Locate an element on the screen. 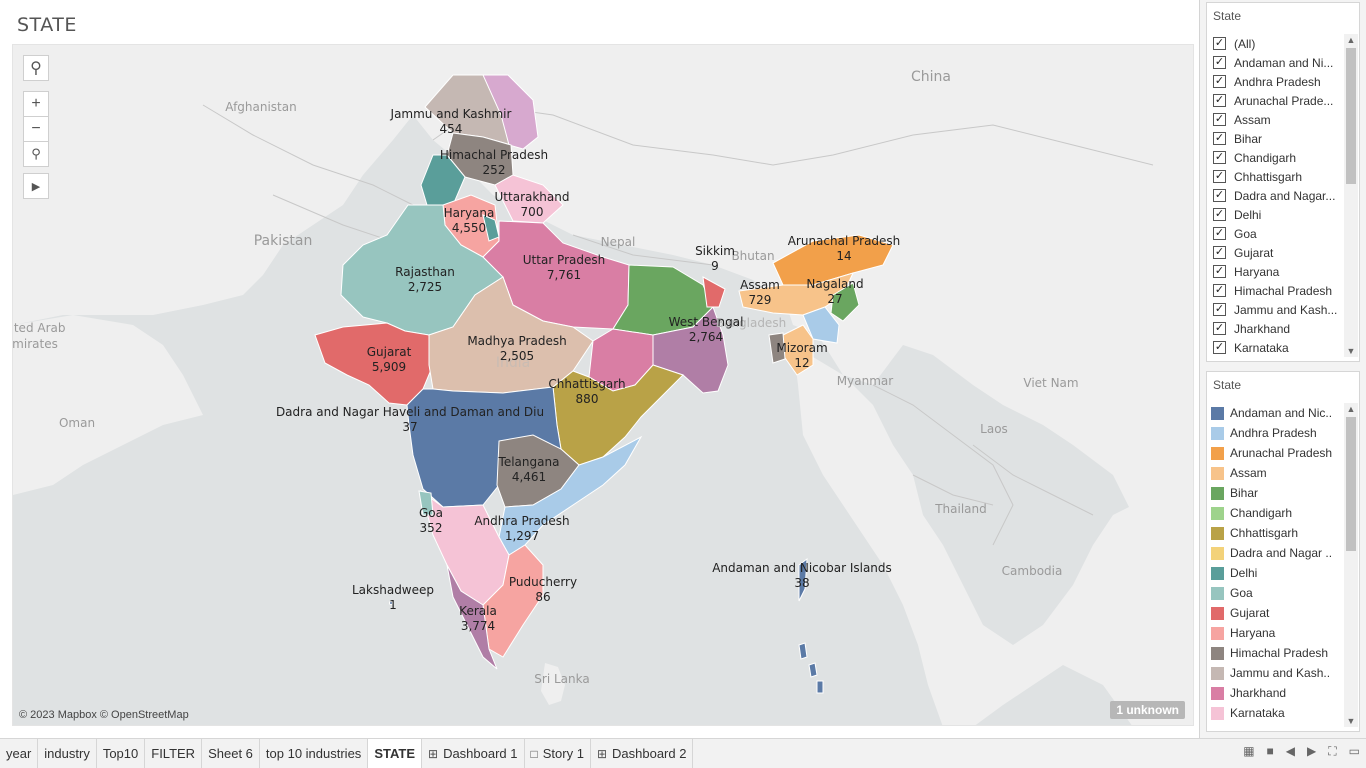  legend-item: Delhi is located at coordinates (1275, 573).